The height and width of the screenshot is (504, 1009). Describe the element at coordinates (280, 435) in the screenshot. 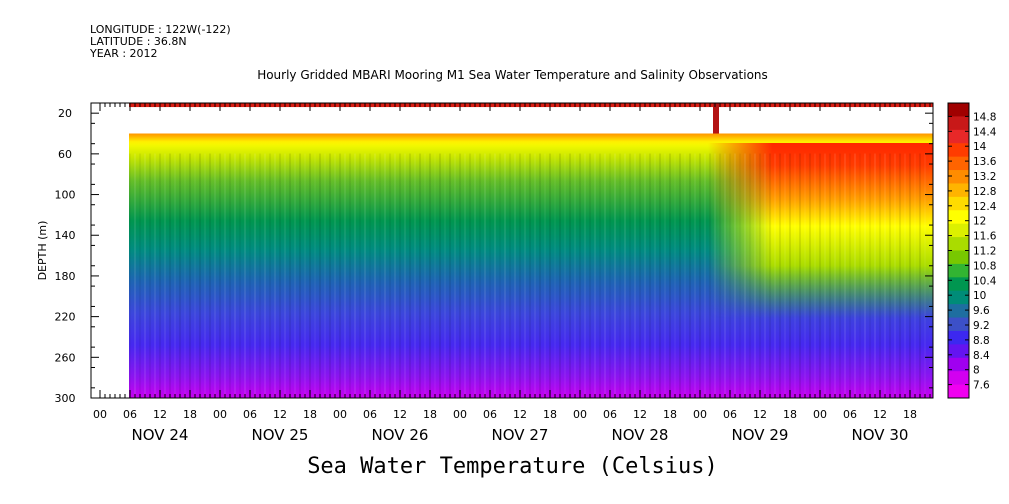

I see `x-day-label: NOV 25` at that location.